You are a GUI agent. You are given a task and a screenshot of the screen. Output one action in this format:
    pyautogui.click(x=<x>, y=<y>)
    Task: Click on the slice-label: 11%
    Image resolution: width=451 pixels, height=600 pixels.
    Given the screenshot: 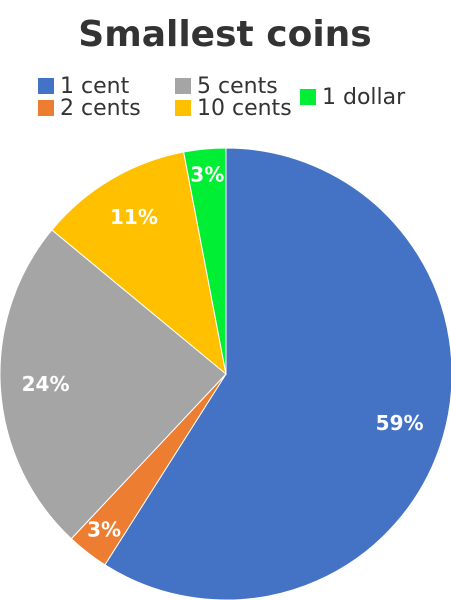 What is the action you would take?
    pyautogui.click(x=134, y=217)
    